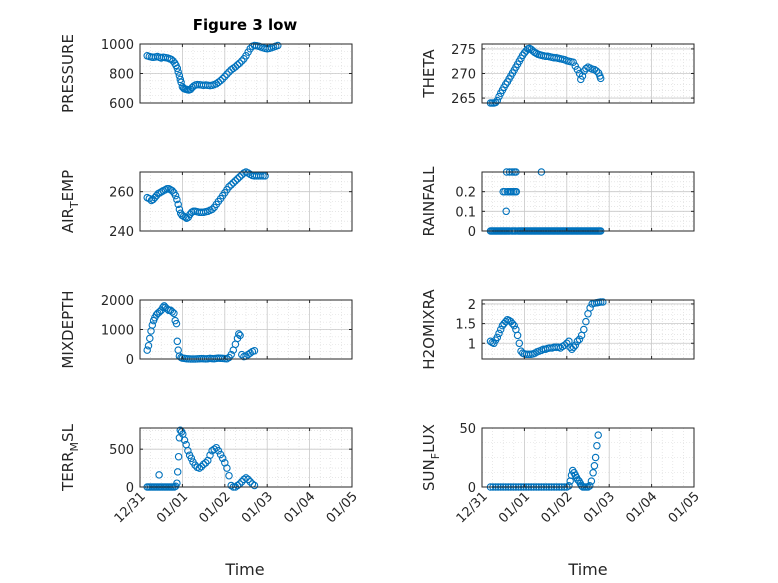 The height and width of the screenshot is (583, 778). I want to click on y-tick-label: 240, so click(121, 232).